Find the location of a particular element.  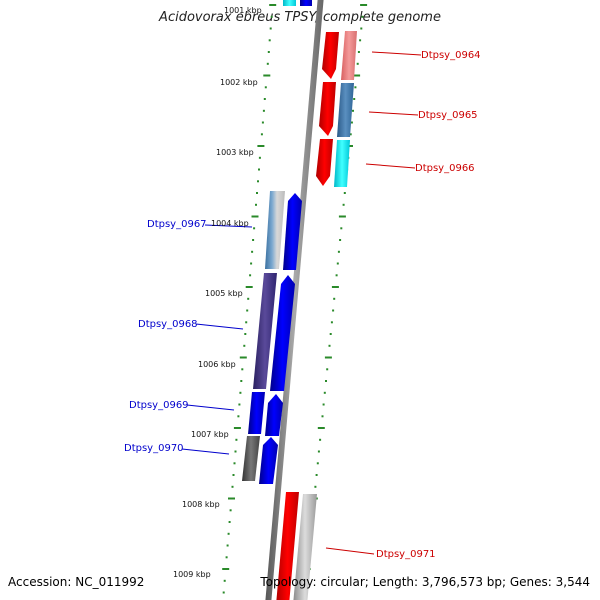

gene-label-forward: Dtpsy_0964 is located at coordinates (451, 55).